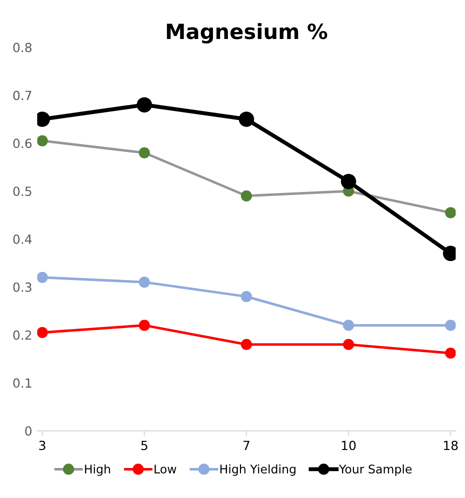 This screenshot has width=465, height=498. What do you see at coordinates (22, 239) in the screenshot?
I see `y-tick-label: 0.4` at bounding box center [22, 239].